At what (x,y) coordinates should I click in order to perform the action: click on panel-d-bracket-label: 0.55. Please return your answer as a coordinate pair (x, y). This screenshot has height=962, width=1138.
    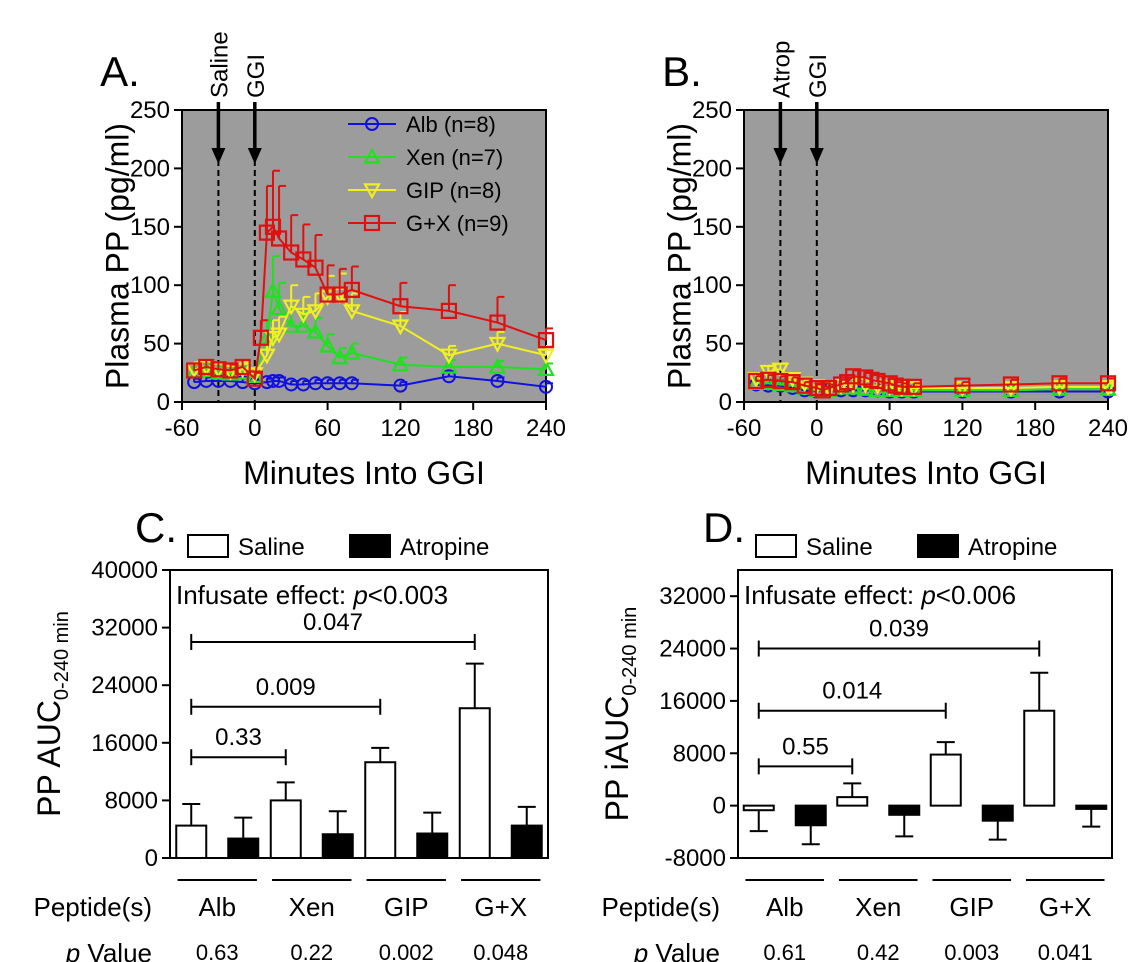
    Looking at the image, I should click on (805, 746).